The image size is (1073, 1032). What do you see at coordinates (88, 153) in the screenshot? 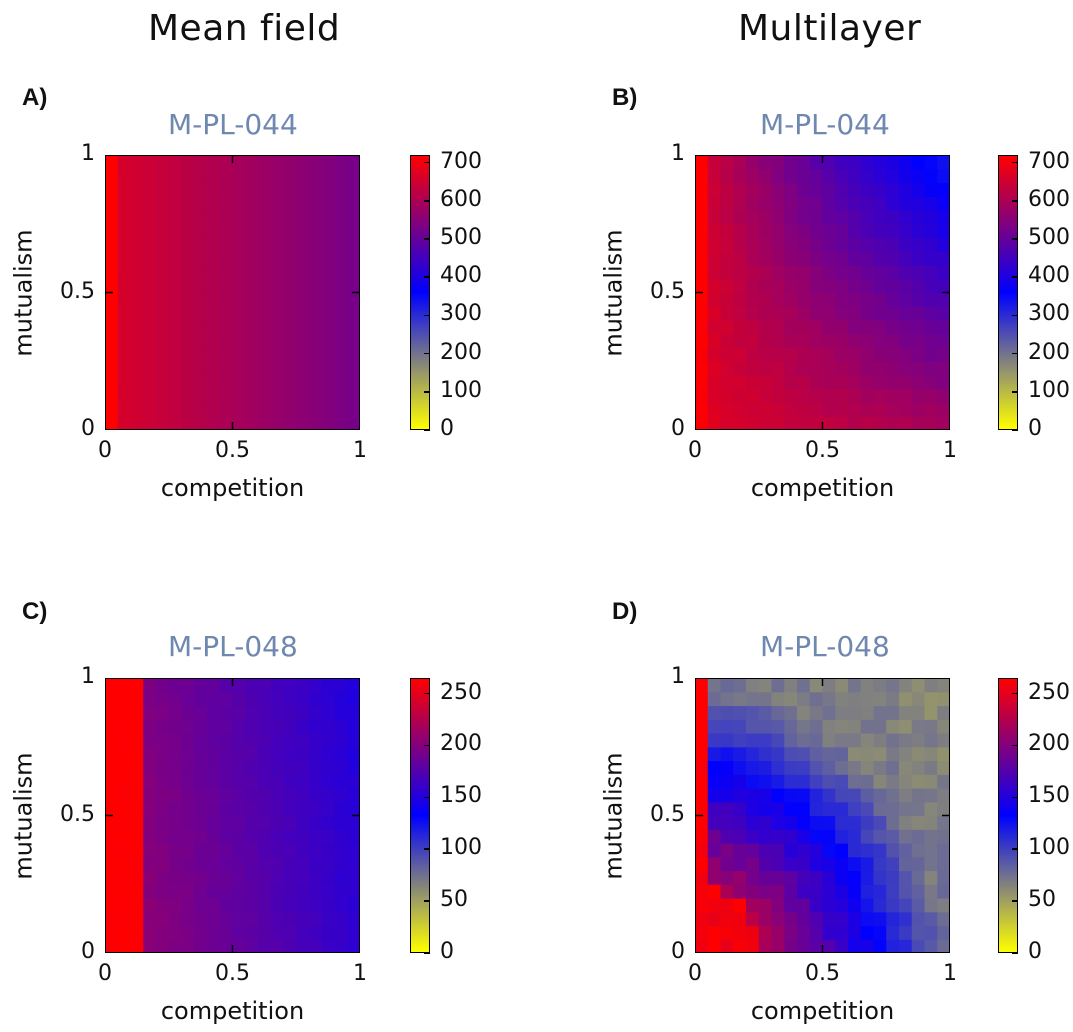
I see `y-tick-label: 1` at bounding box center [88, 153].